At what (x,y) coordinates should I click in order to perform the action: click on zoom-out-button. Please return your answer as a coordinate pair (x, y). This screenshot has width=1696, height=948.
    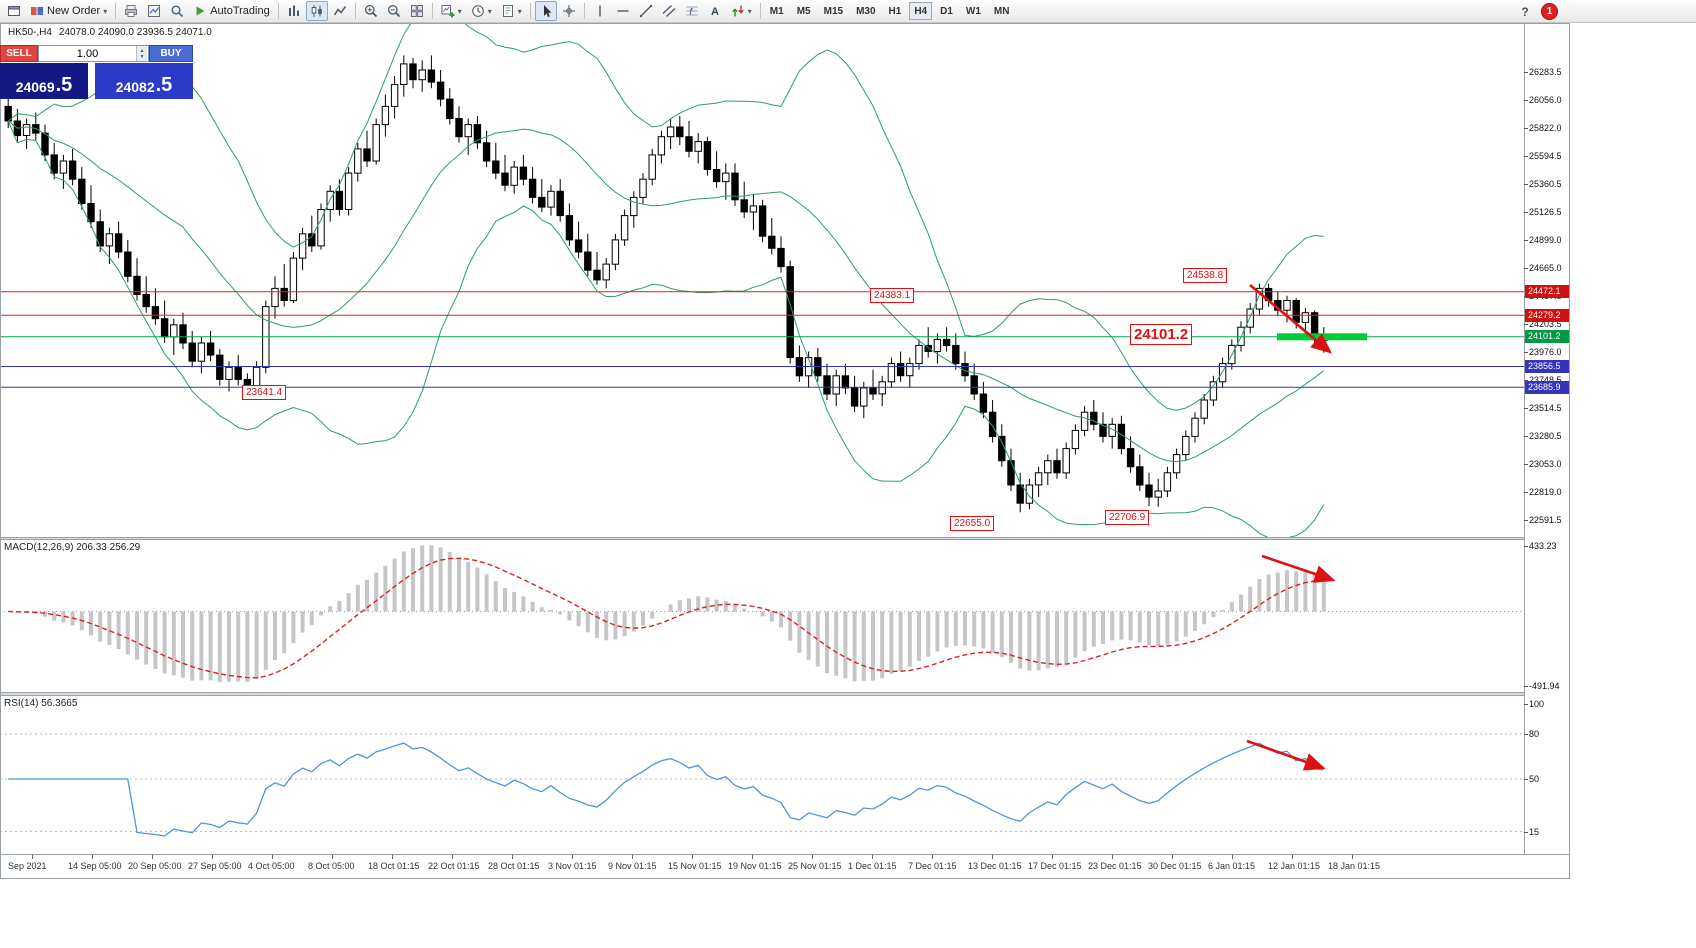
    Looking at the image, I should click on (394, 11).